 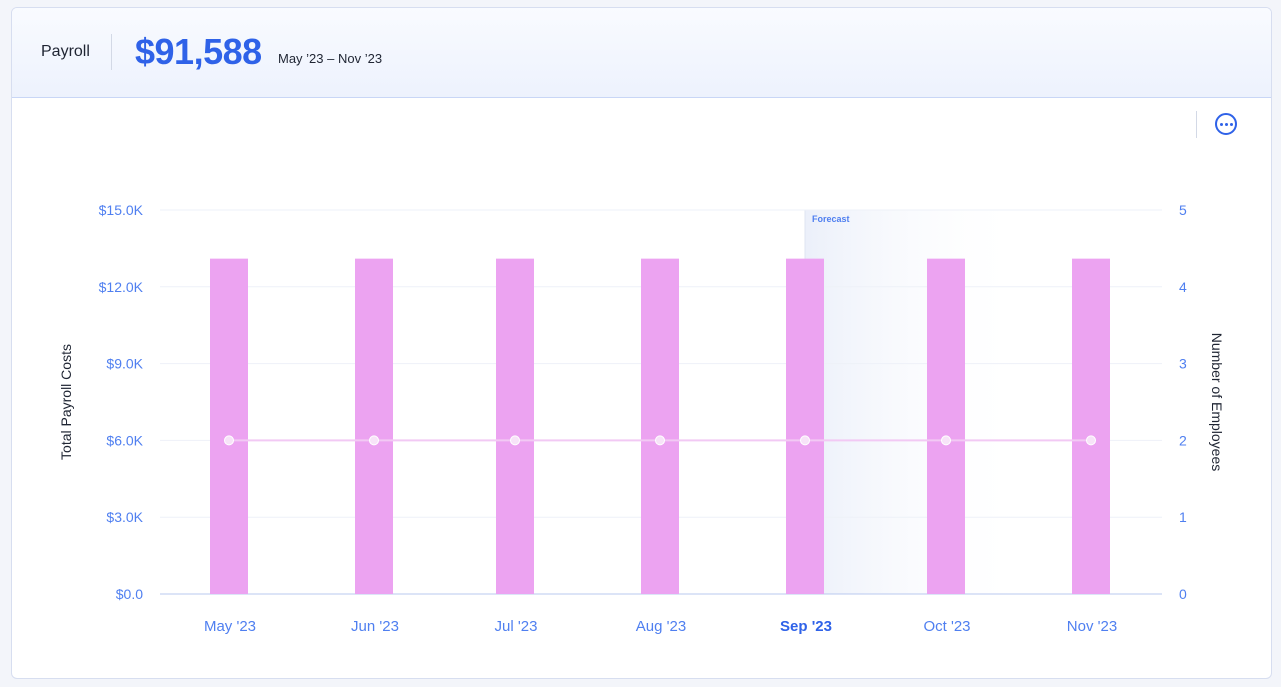 What do you see at coordinates (946, 626) in the screenshot?
I see `x-tick-label: Oct '23` at bounding box center [946, 626].